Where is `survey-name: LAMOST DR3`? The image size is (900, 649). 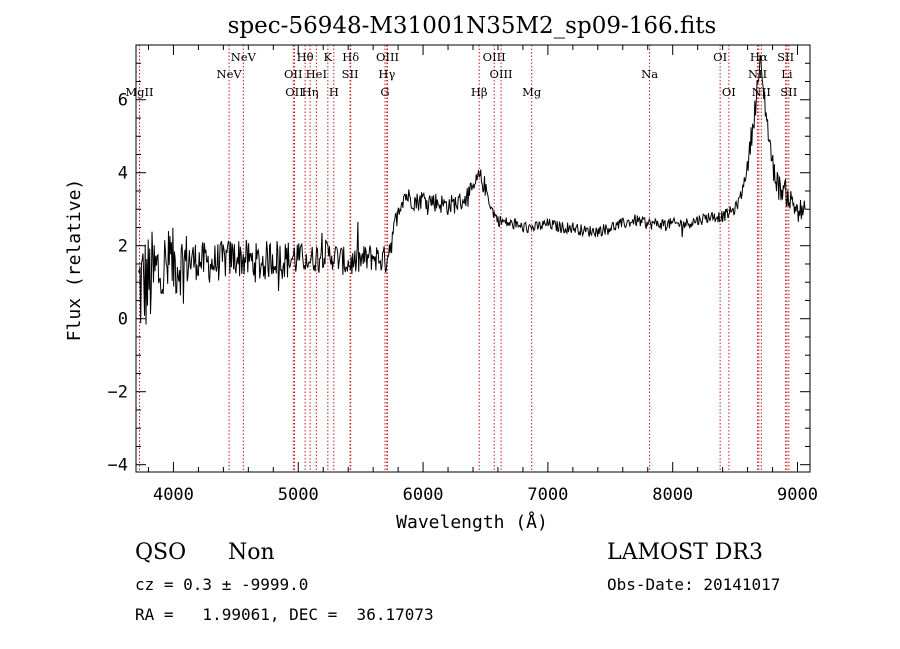 survey-name: LAMOST DR3 is located at coordinates (685, 552).